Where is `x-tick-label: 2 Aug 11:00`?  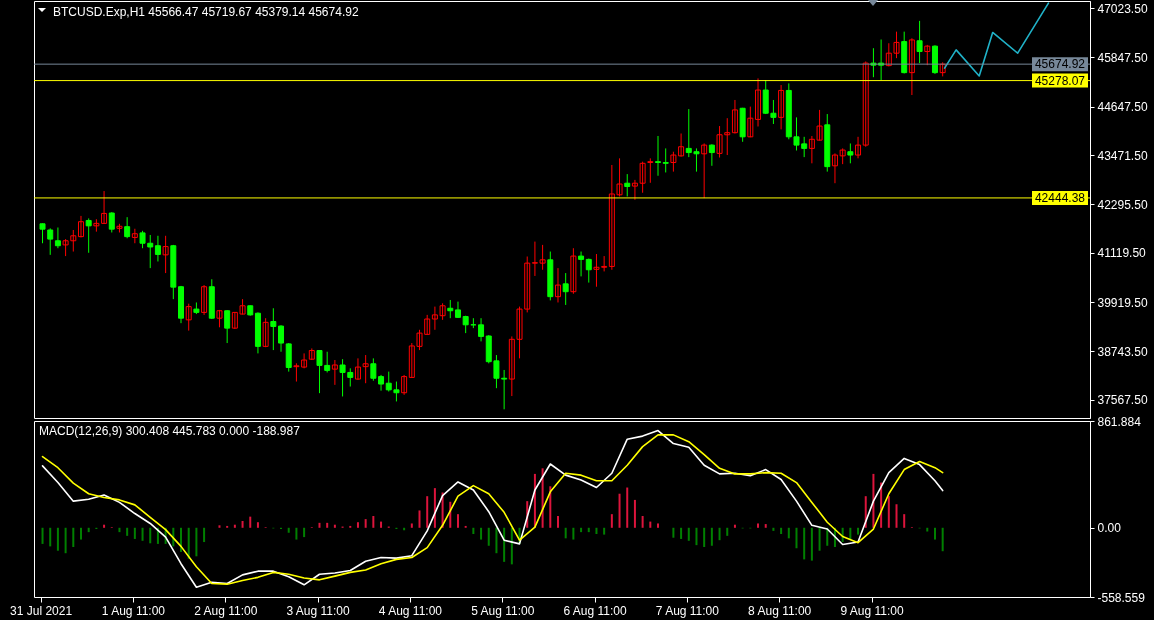 x-tick-label: 2 Aug 11:00 is located at coordinates (226, 610).